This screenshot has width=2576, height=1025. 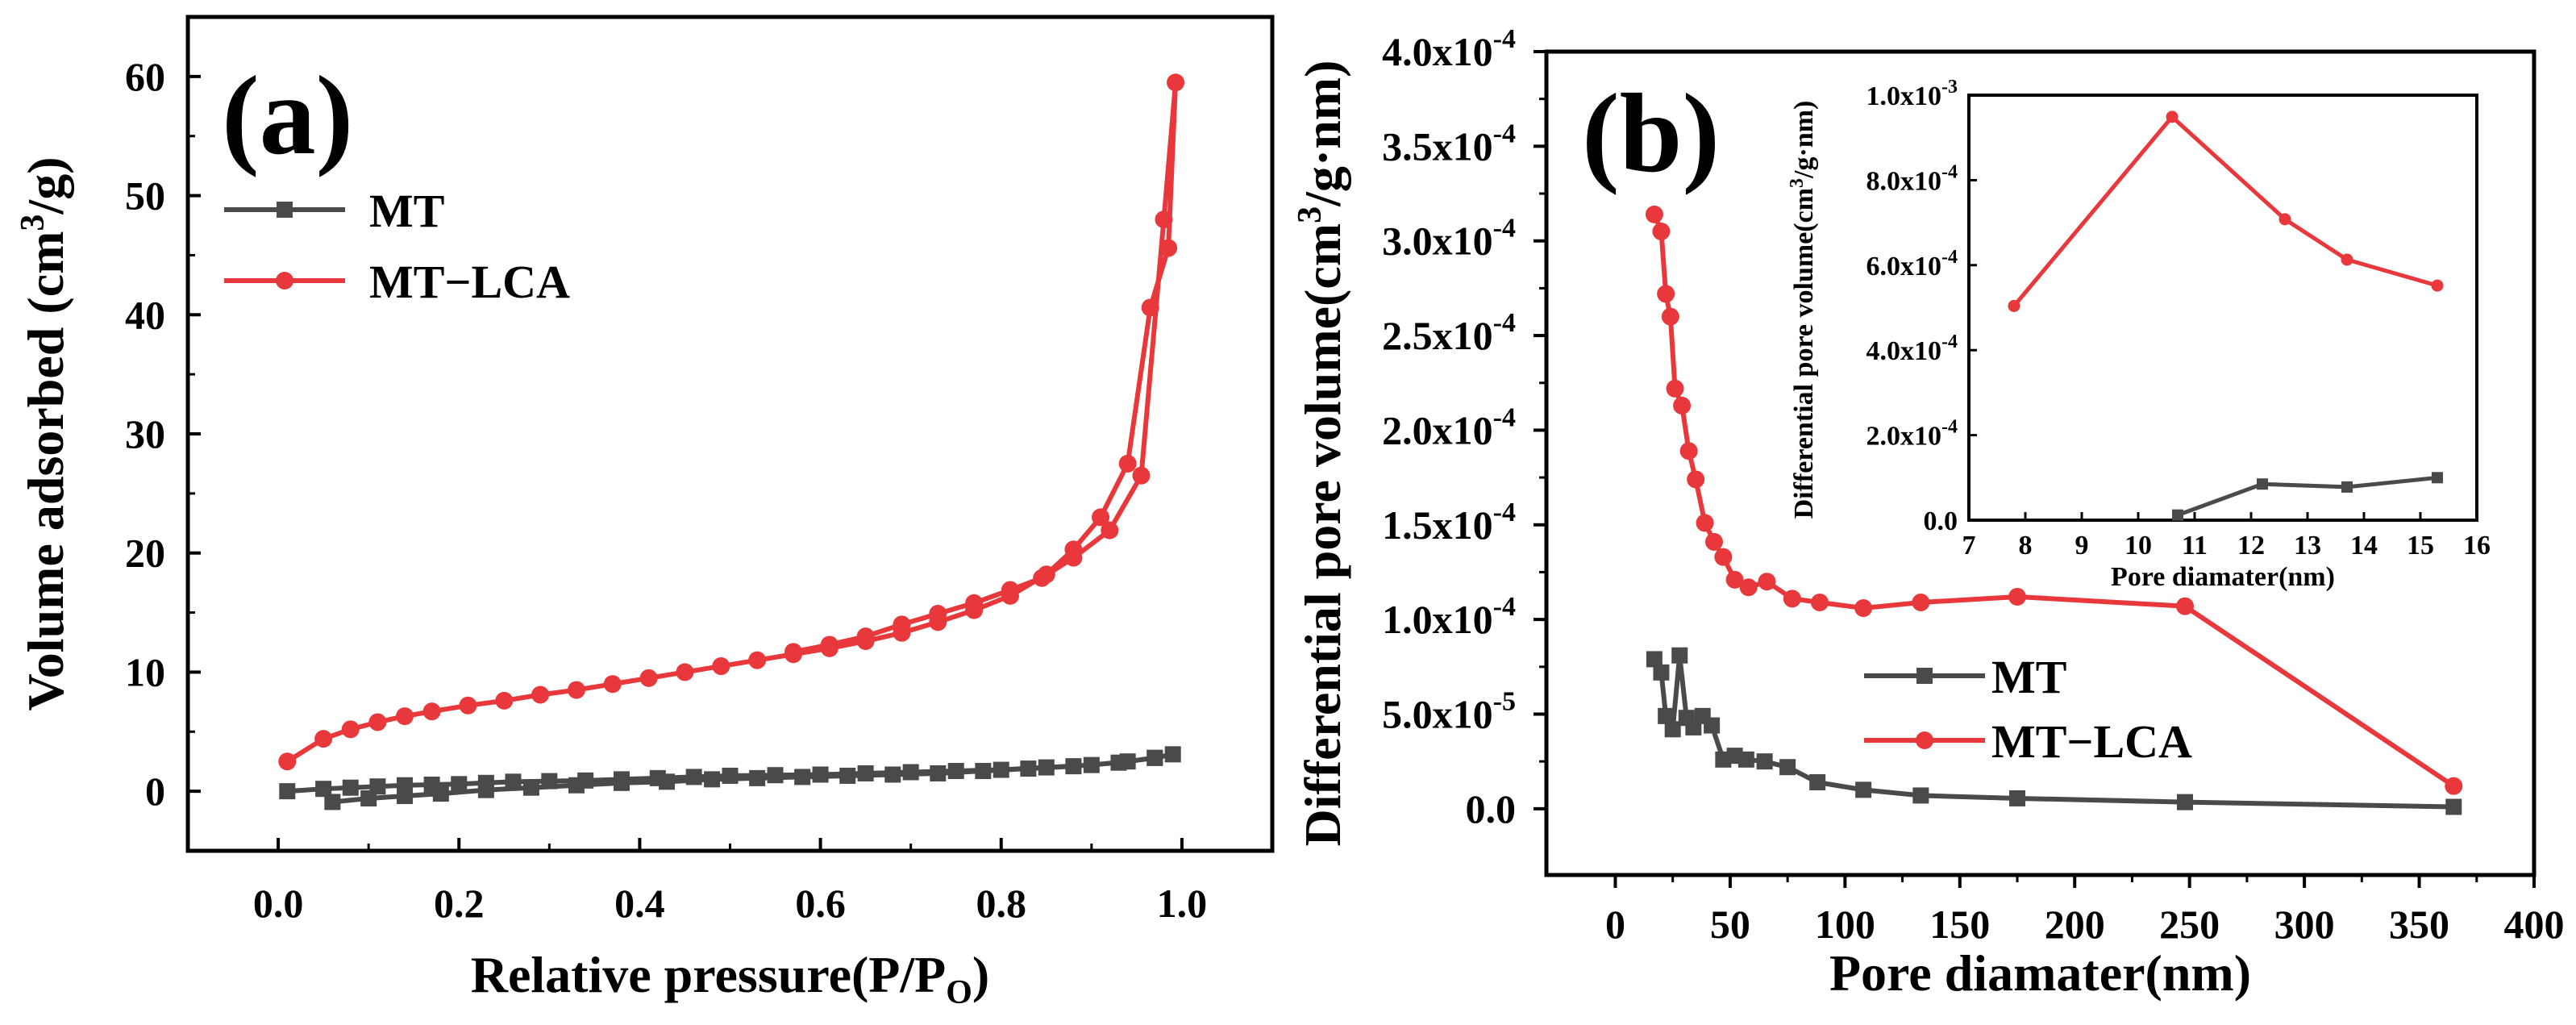 What do you see at coordinates (1449, 49) in the screenshot?
I see `y-tick-label: 4.0x10⁻⁴` at bounding box center [1449, 49].